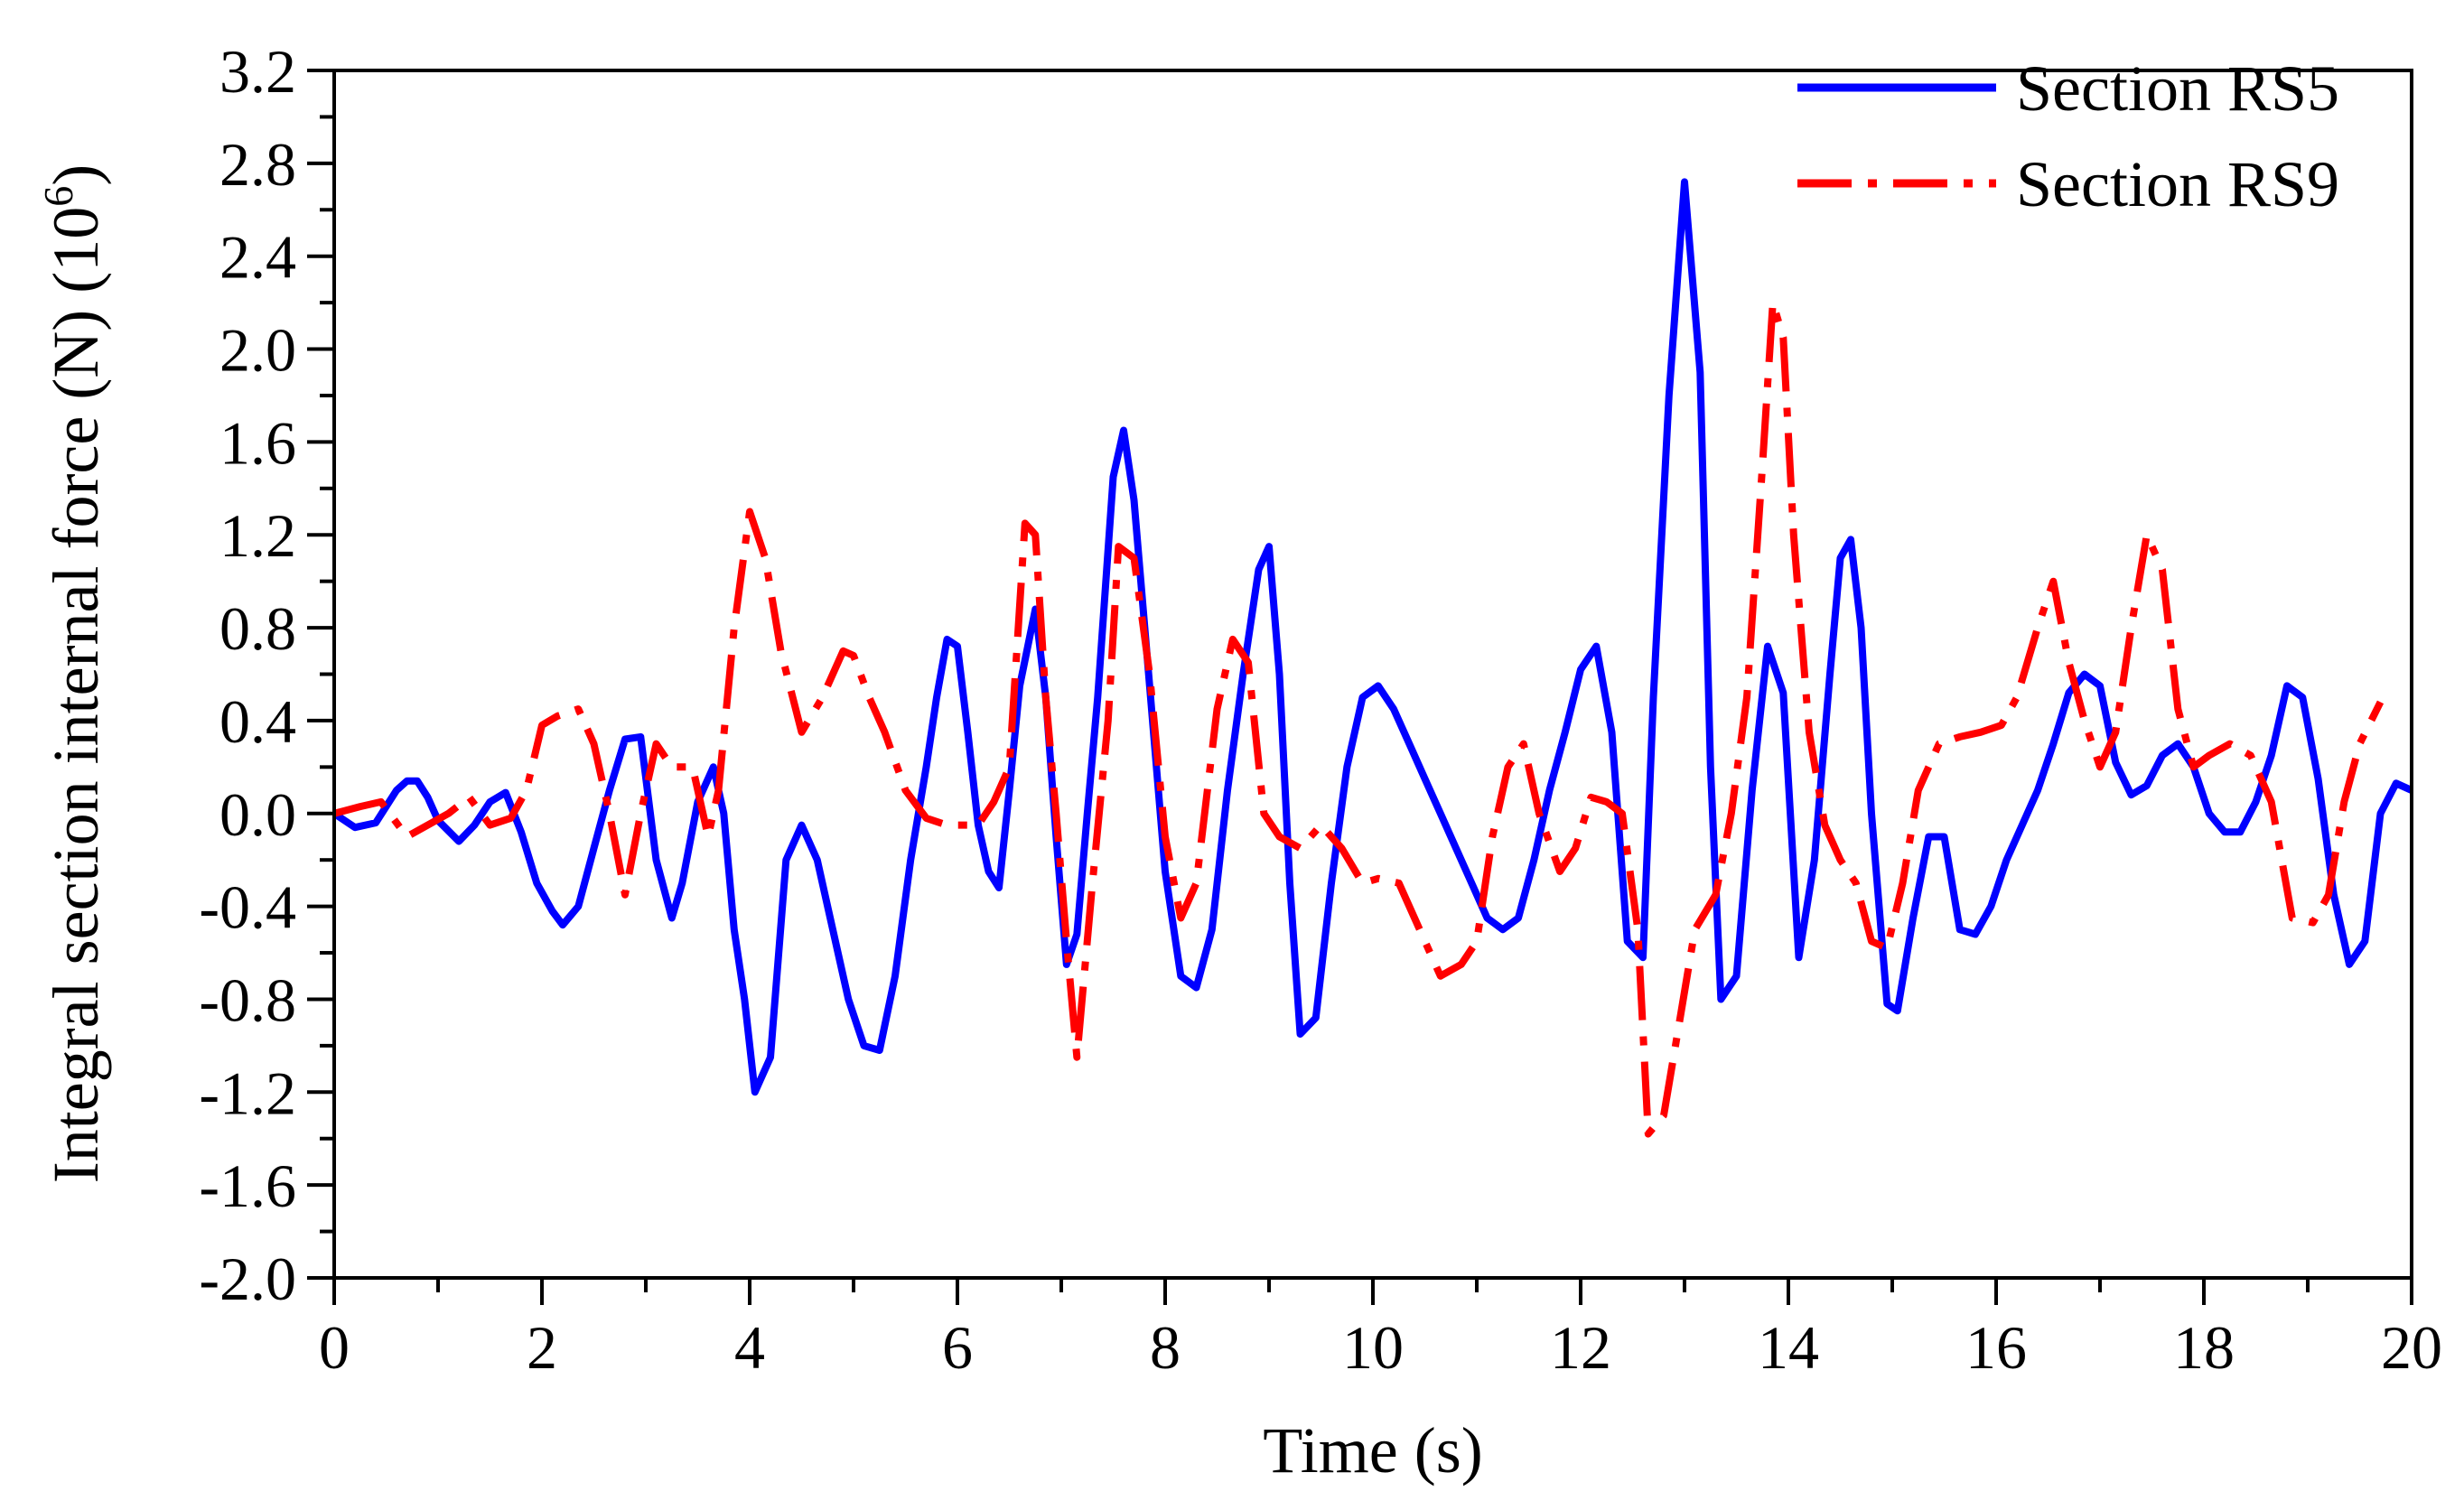 Image resolution: width=2464 pixels, height=1510 pixels. I want to click on y-tick-label: 2.4, so click(257, 257).